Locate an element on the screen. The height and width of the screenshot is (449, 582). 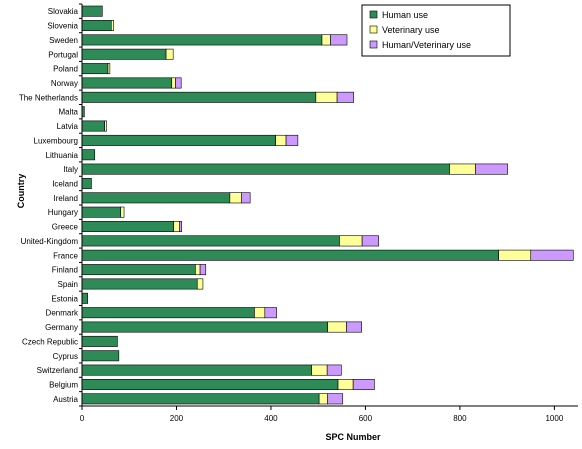
bar-human-veterinary-use-austria is located at coordinates (335, 399).